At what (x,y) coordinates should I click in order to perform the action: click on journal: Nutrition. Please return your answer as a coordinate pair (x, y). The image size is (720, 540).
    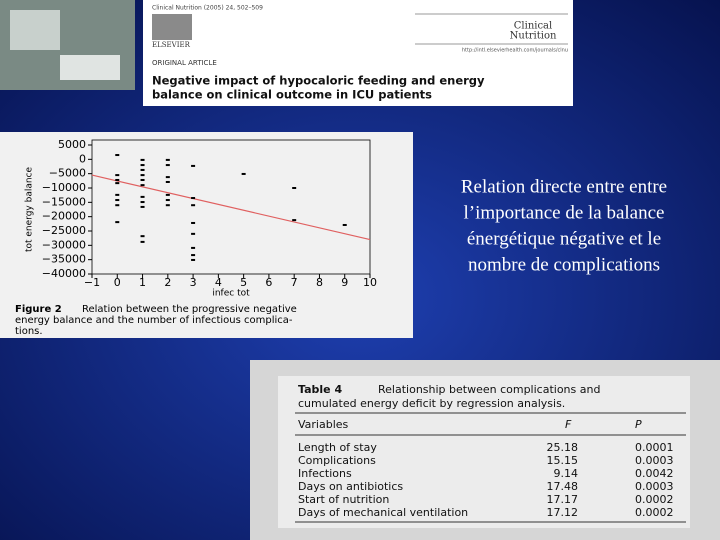
    Looking at the image, I should click on (533, 36).